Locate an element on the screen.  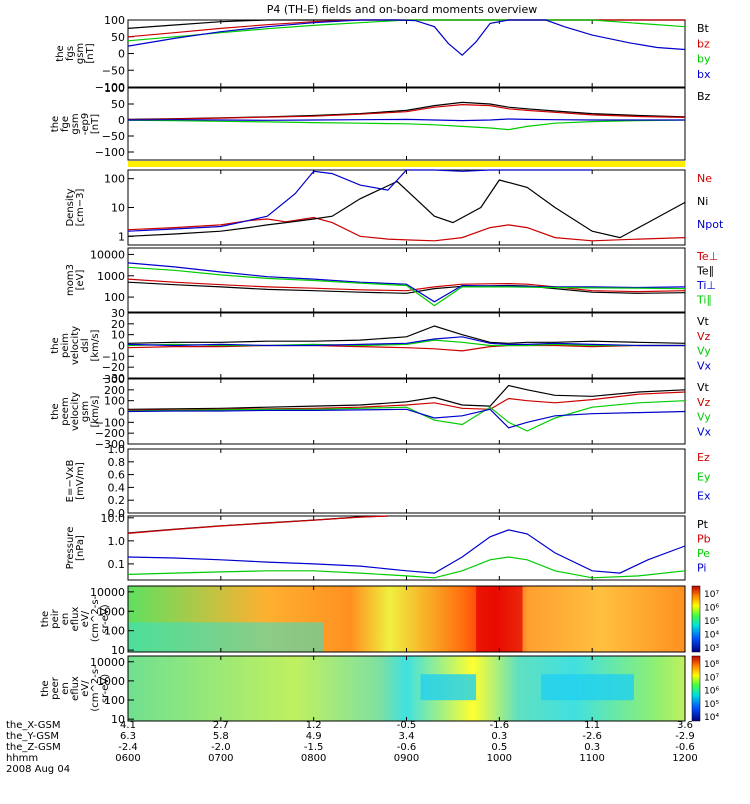
colorbar-peir is located at coordinates (696, 619).